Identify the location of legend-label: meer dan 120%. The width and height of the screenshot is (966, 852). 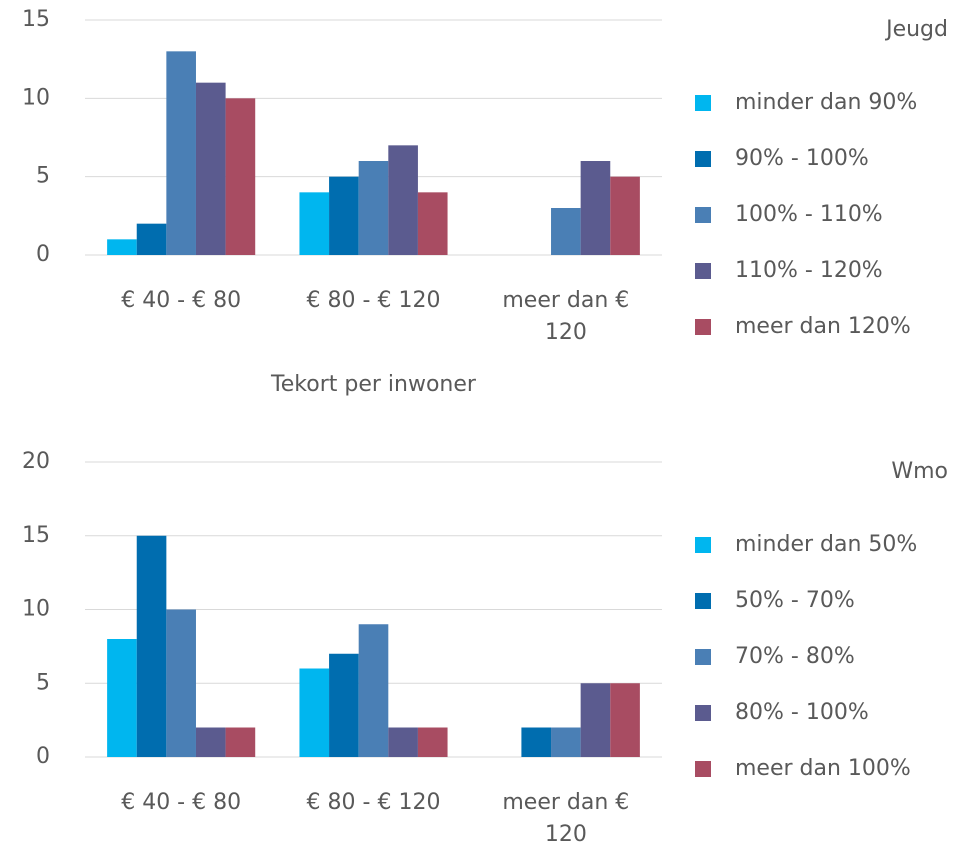
(823, 326).